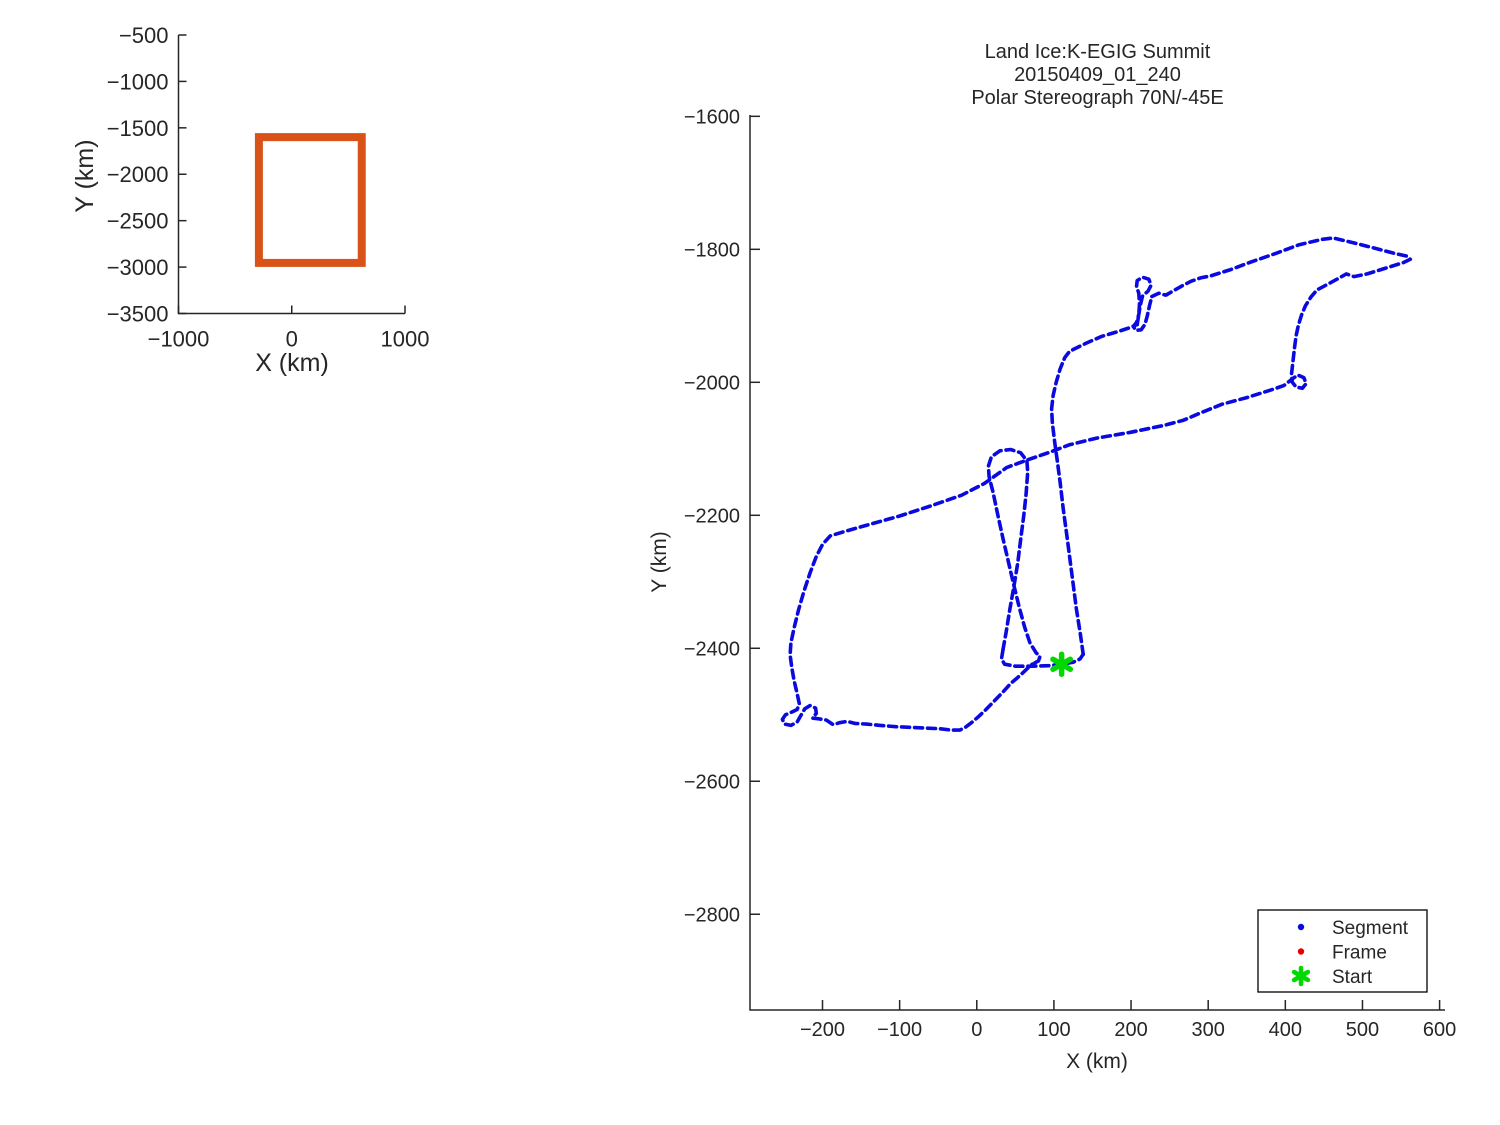 Image resolution: width=1500 pixels, height=1125 pixels. What do you see at coordinates (310, 200) in the screenshot?
I see `coverage-box` at bounding box center [310, 200].